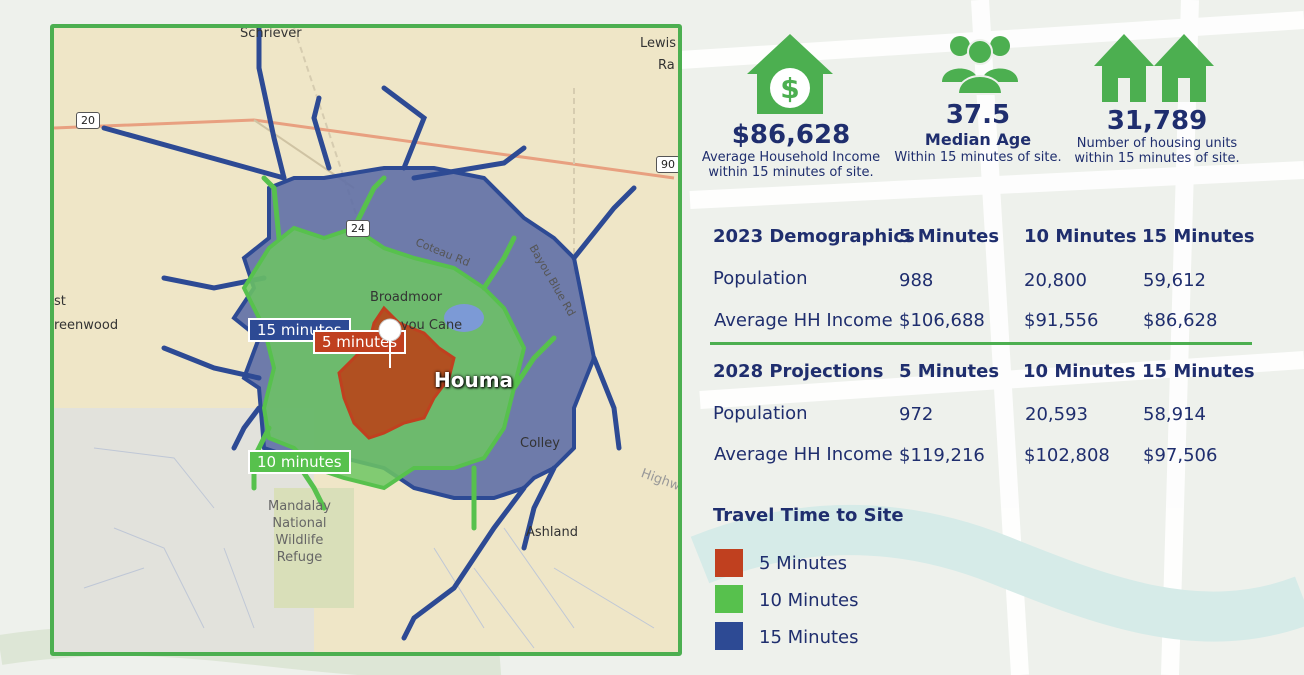 The height and width of the screenshot is (675, 1304). What do you see at coordinates (729, 636) in the screenshot?
I see `legend-swatch-15min` at bounding box center [729, 636].